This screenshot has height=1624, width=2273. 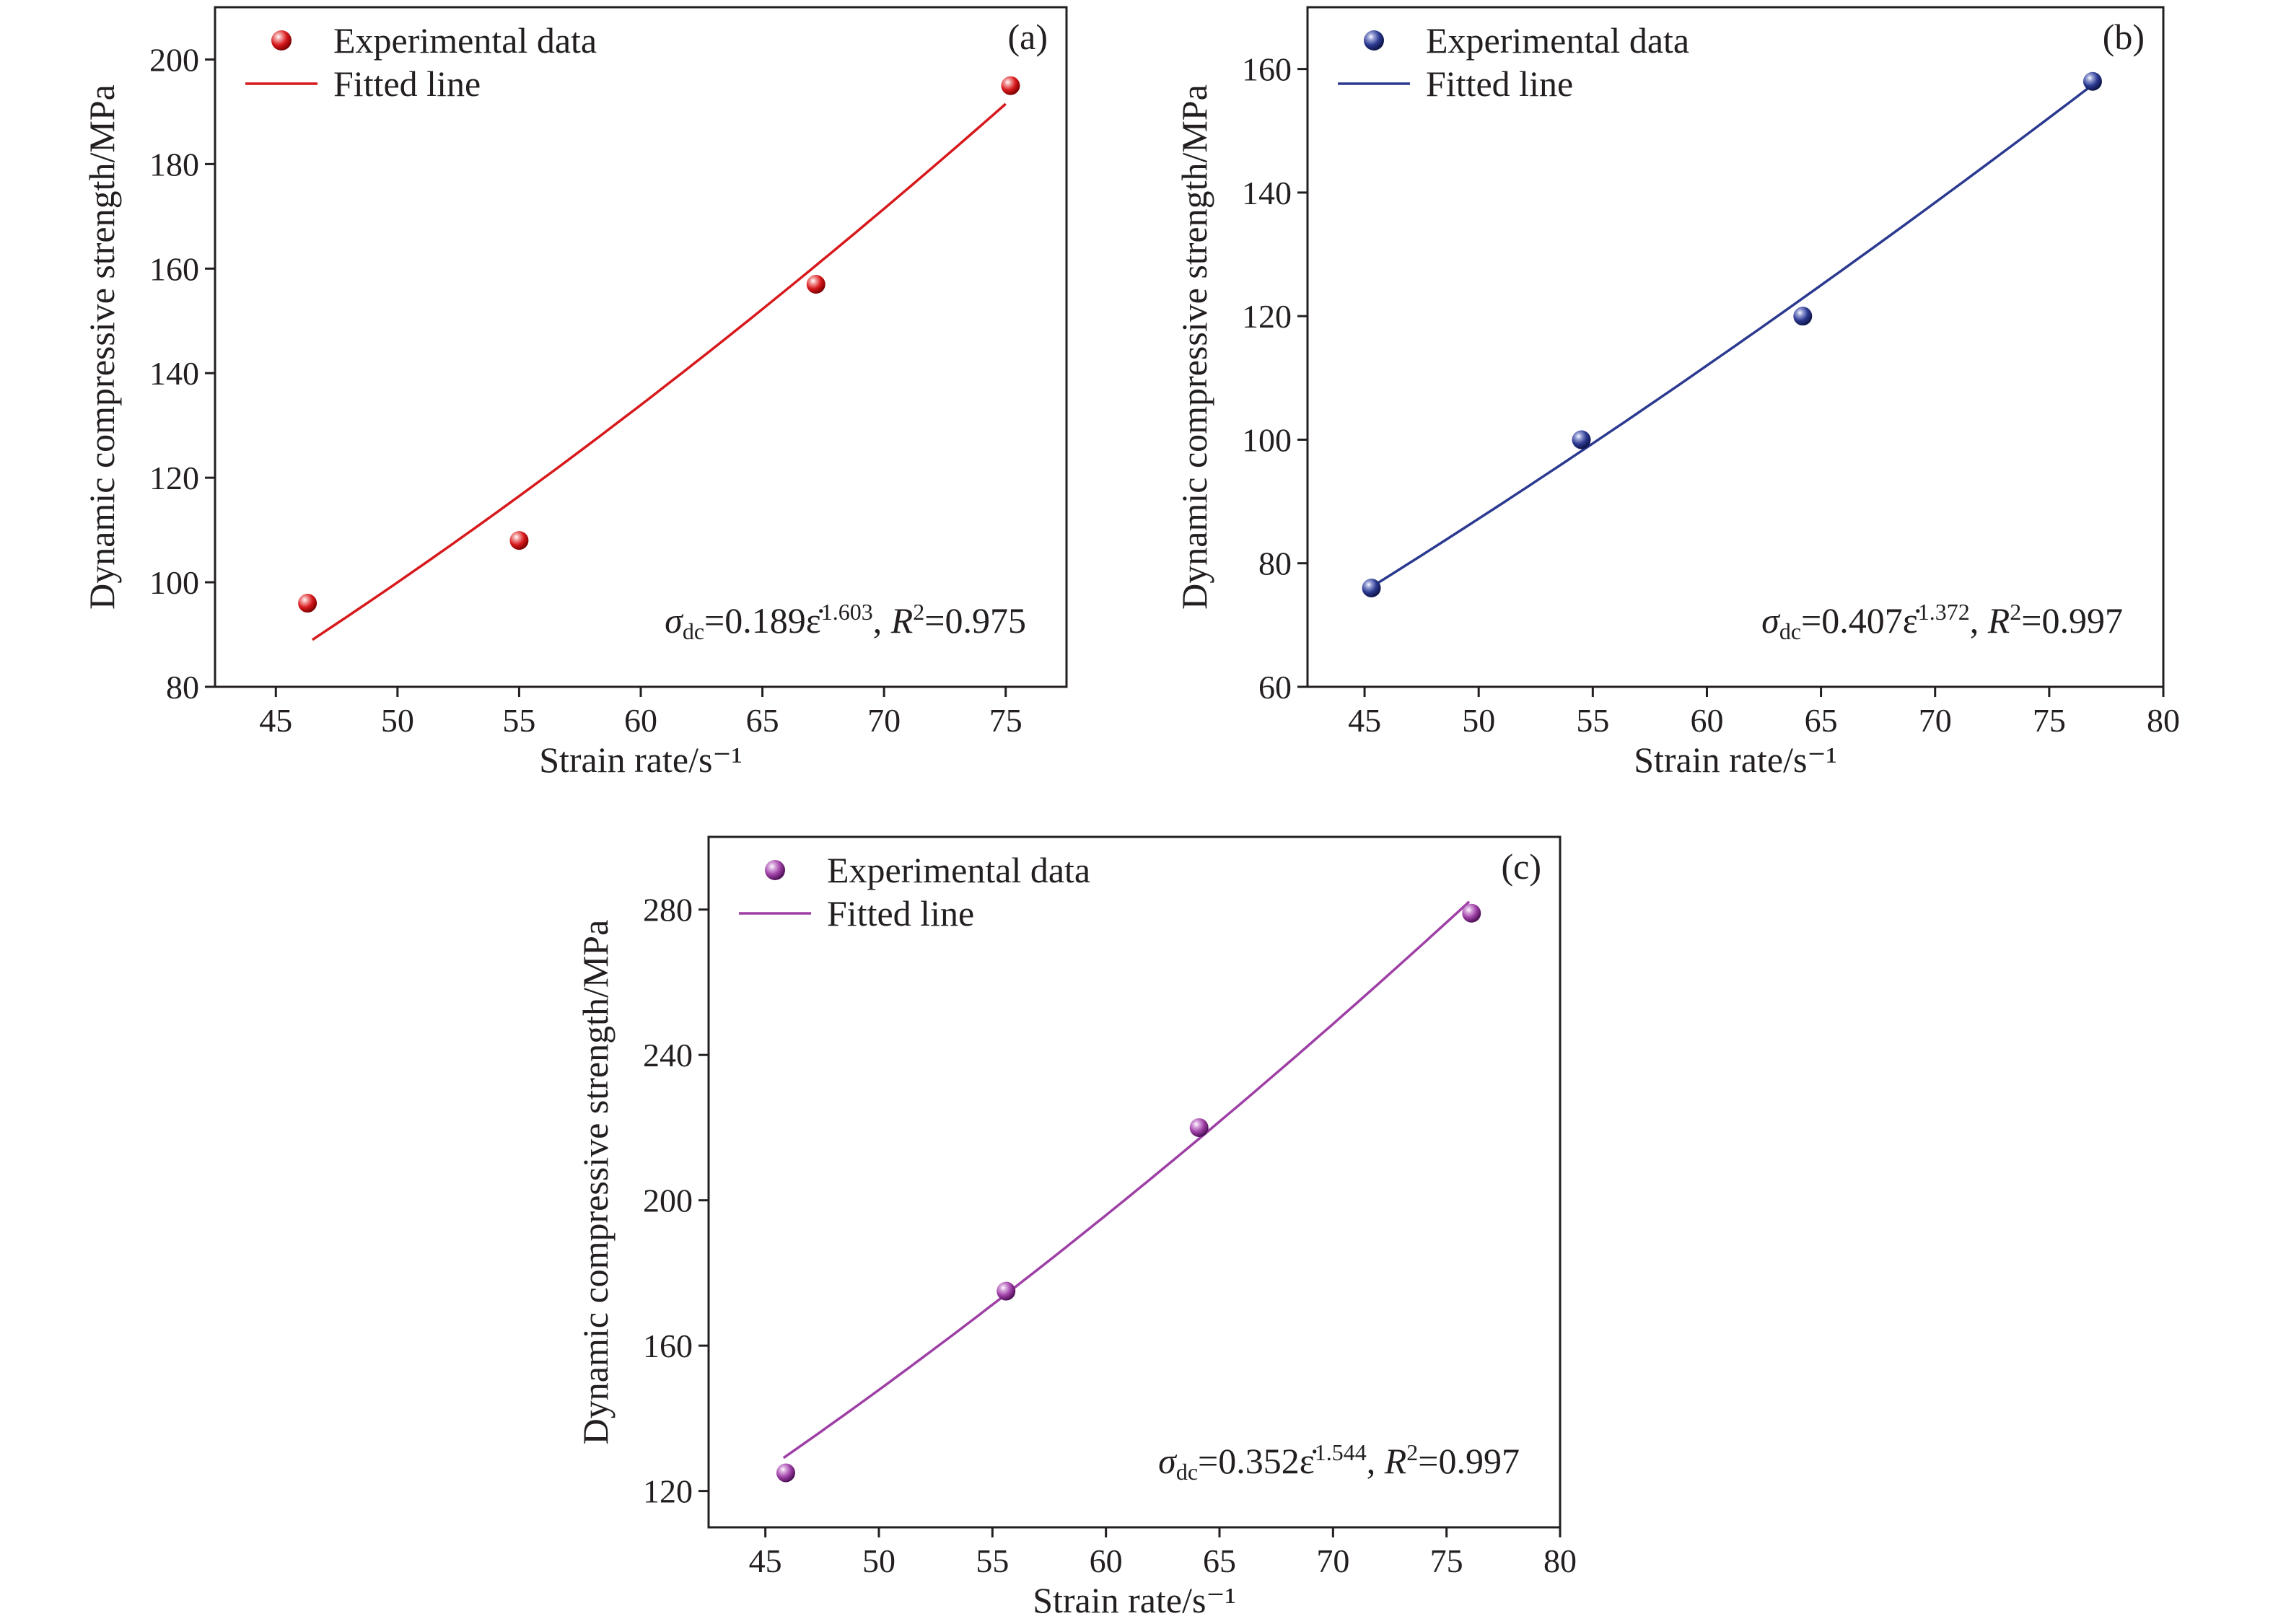 I want to click on panel-label: (a), so click(x=1028, y=37).